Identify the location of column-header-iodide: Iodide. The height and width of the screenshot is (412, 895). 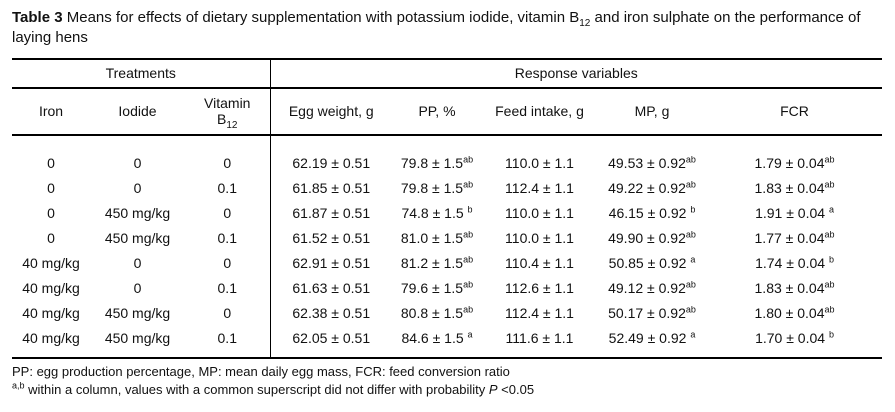
(137, 111).